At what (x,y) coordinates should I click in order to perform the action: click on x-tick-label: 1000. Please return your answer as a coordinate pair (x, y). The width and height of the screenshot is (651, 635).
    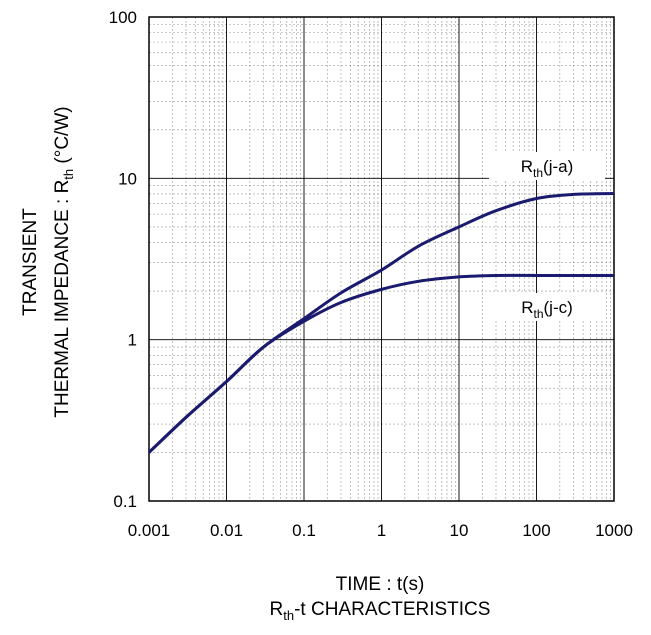
    Looking at the image, I should click on (614, 530).